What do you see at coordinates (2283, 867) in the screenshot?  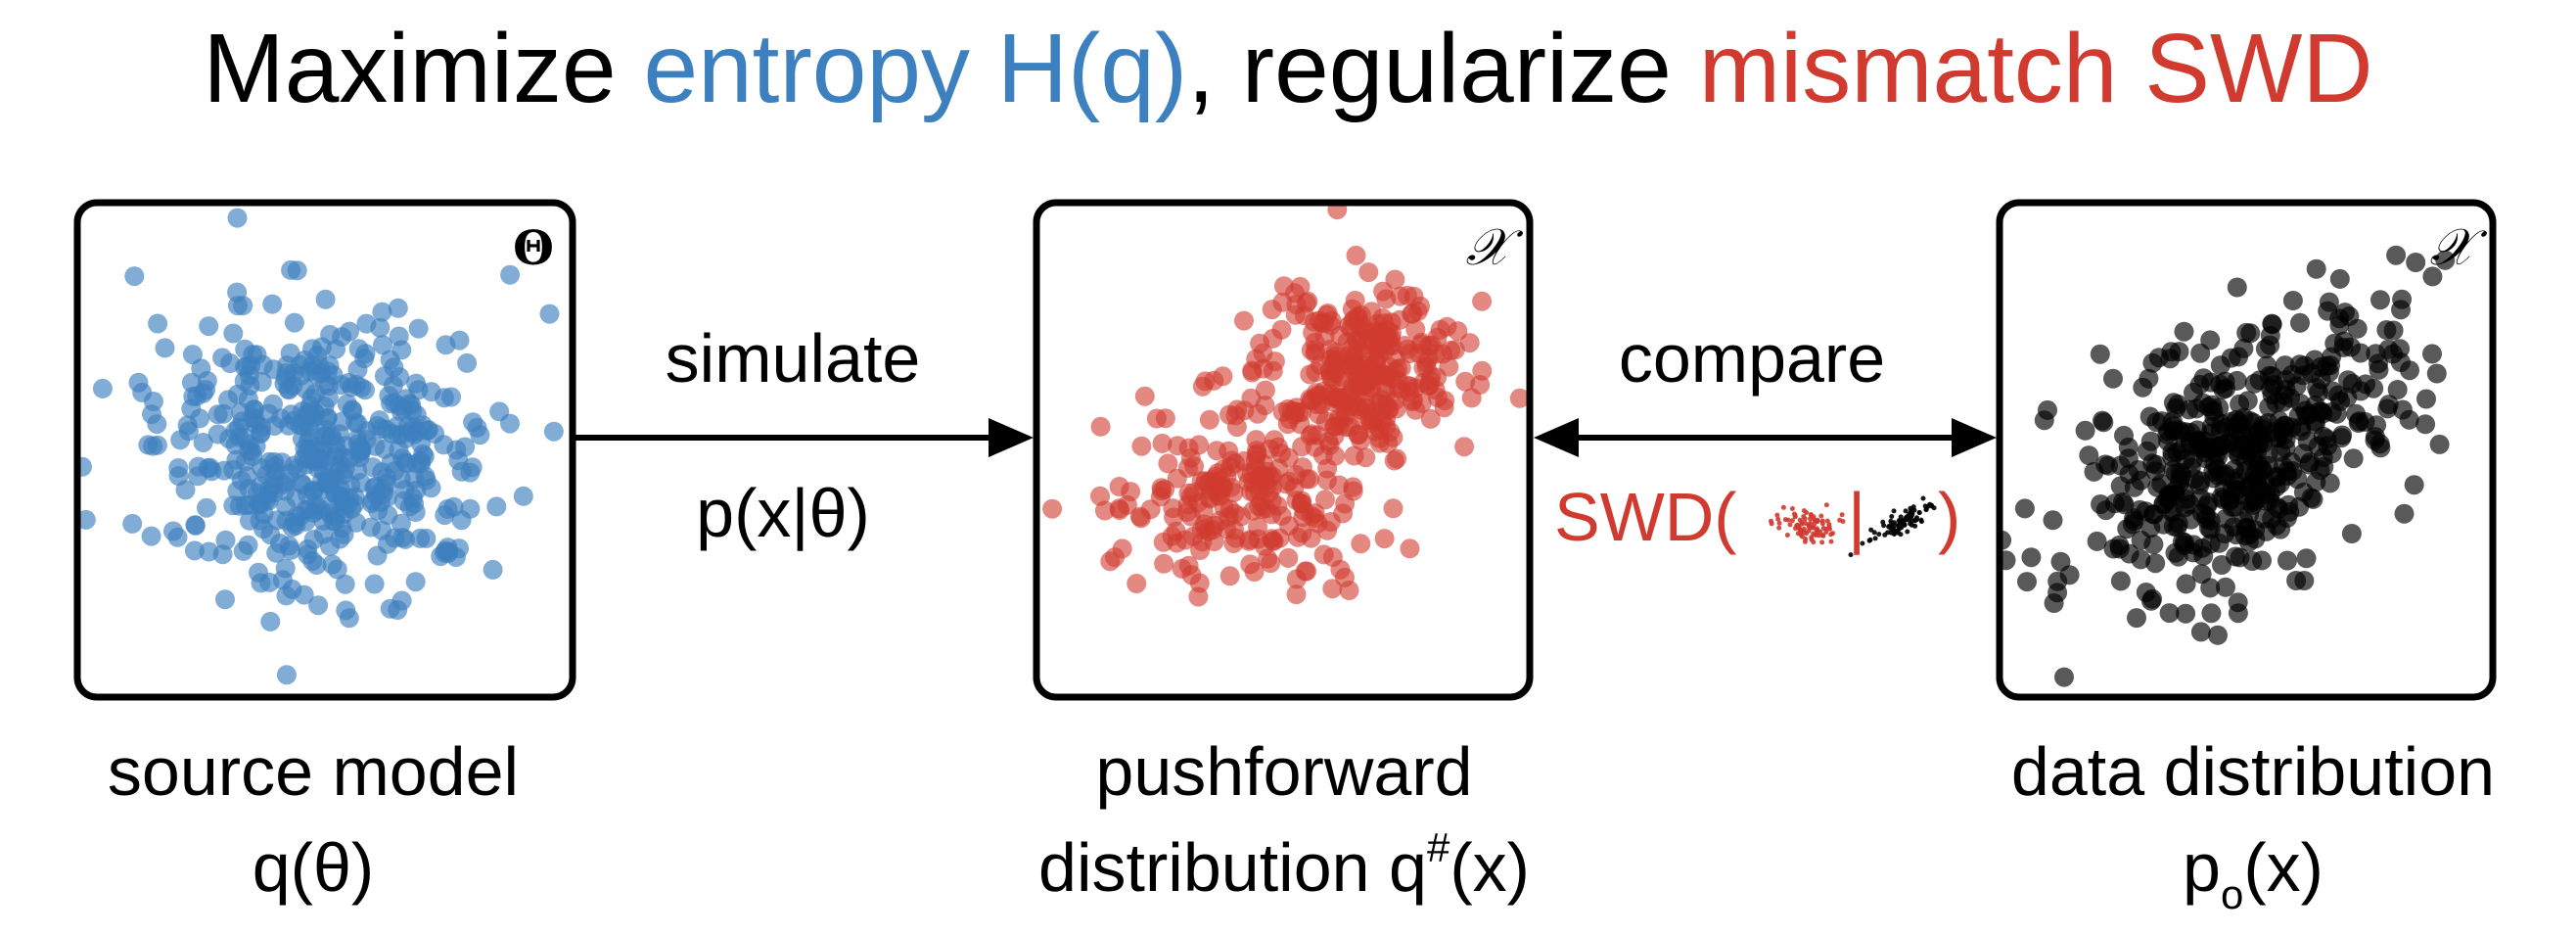 I see `data-caption-end: (x)` at bounding box center [2283, 867].